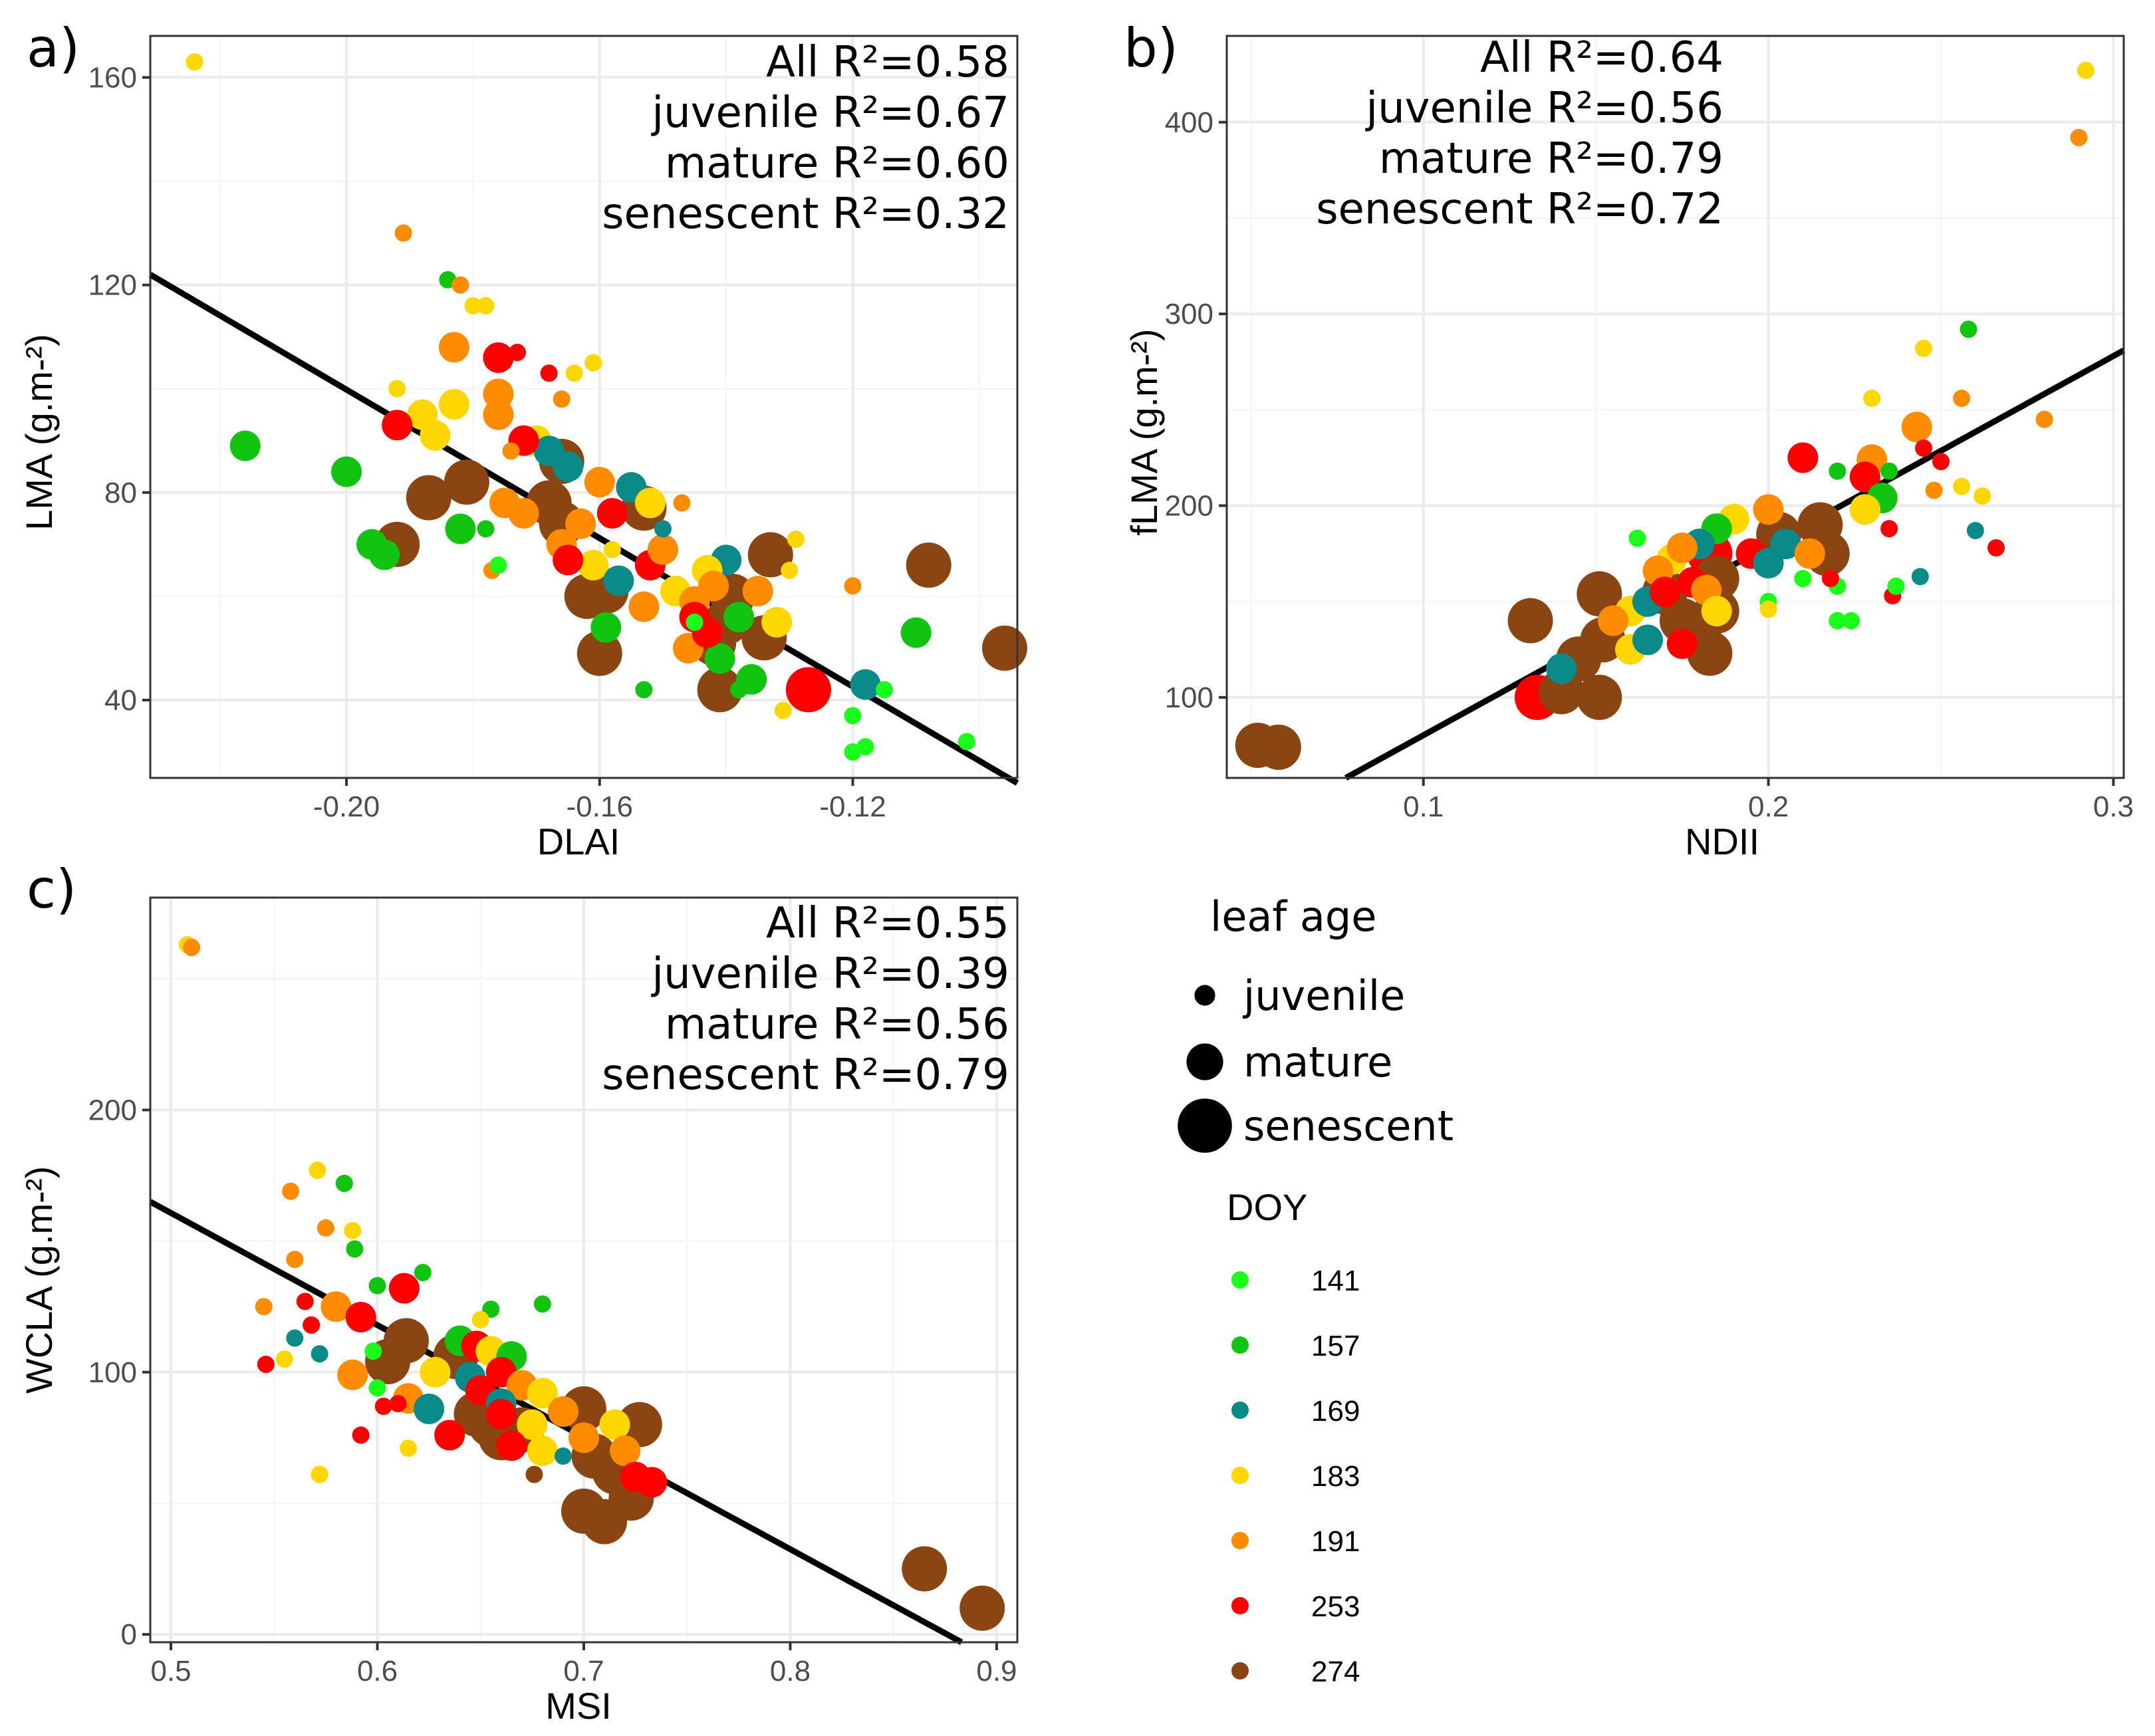 This screenshot has height=1736, width=2155. I want to click on x-tick-label: 0.9, so click(997, 1671).